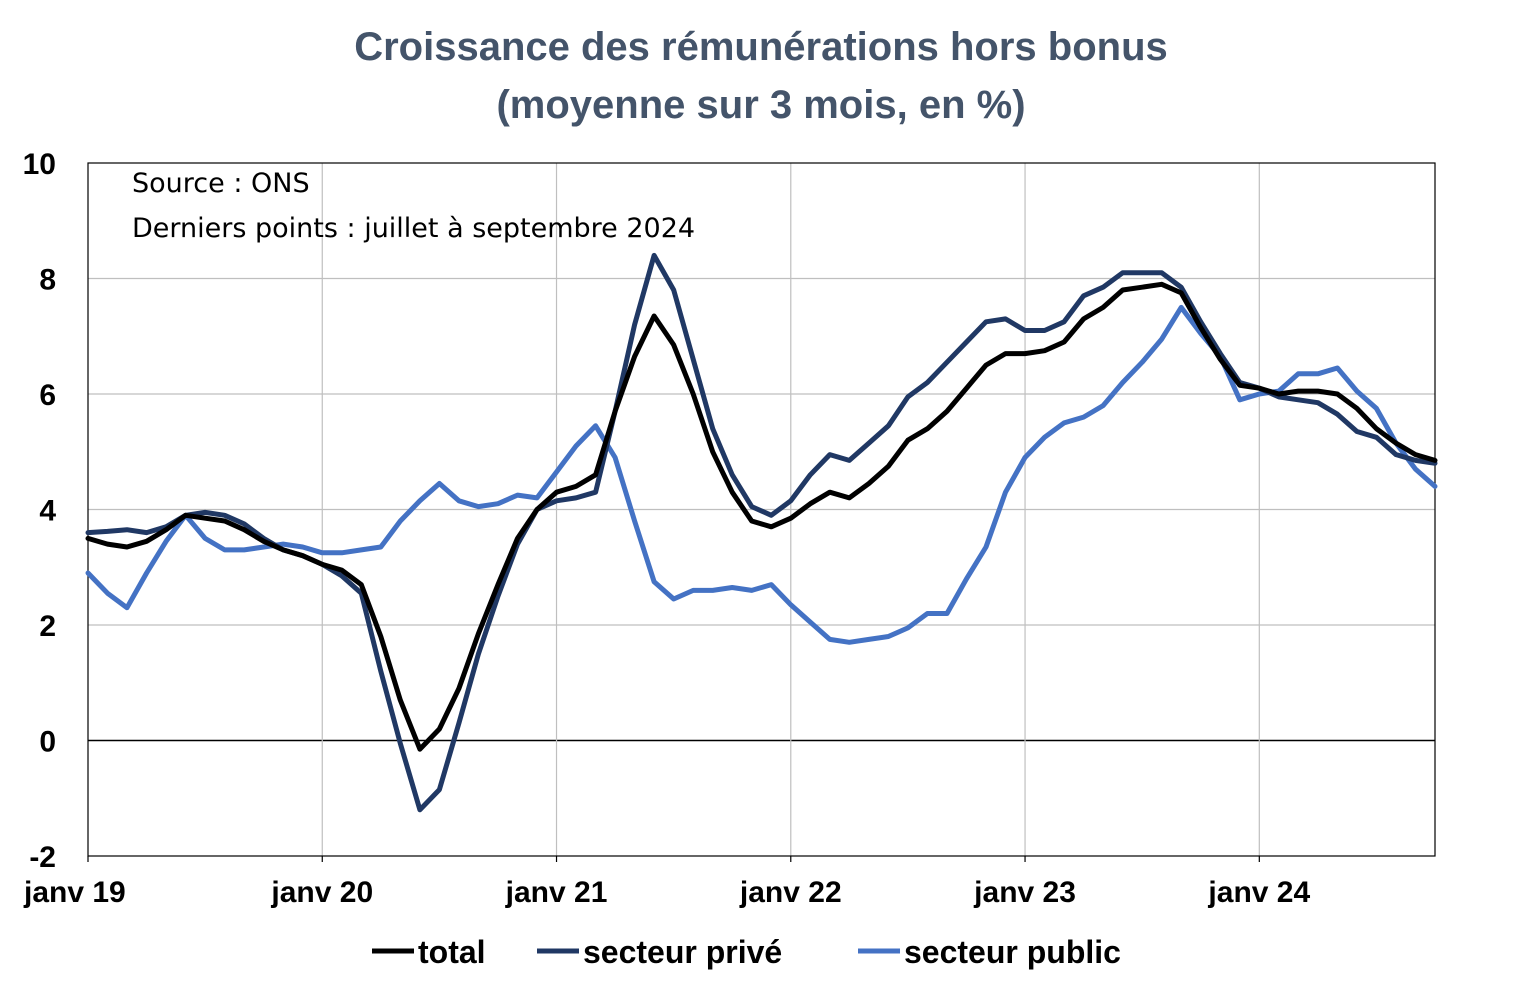 The image size is (1523, 992). I want to click on y-tick-label: -2, so click(42, 857).